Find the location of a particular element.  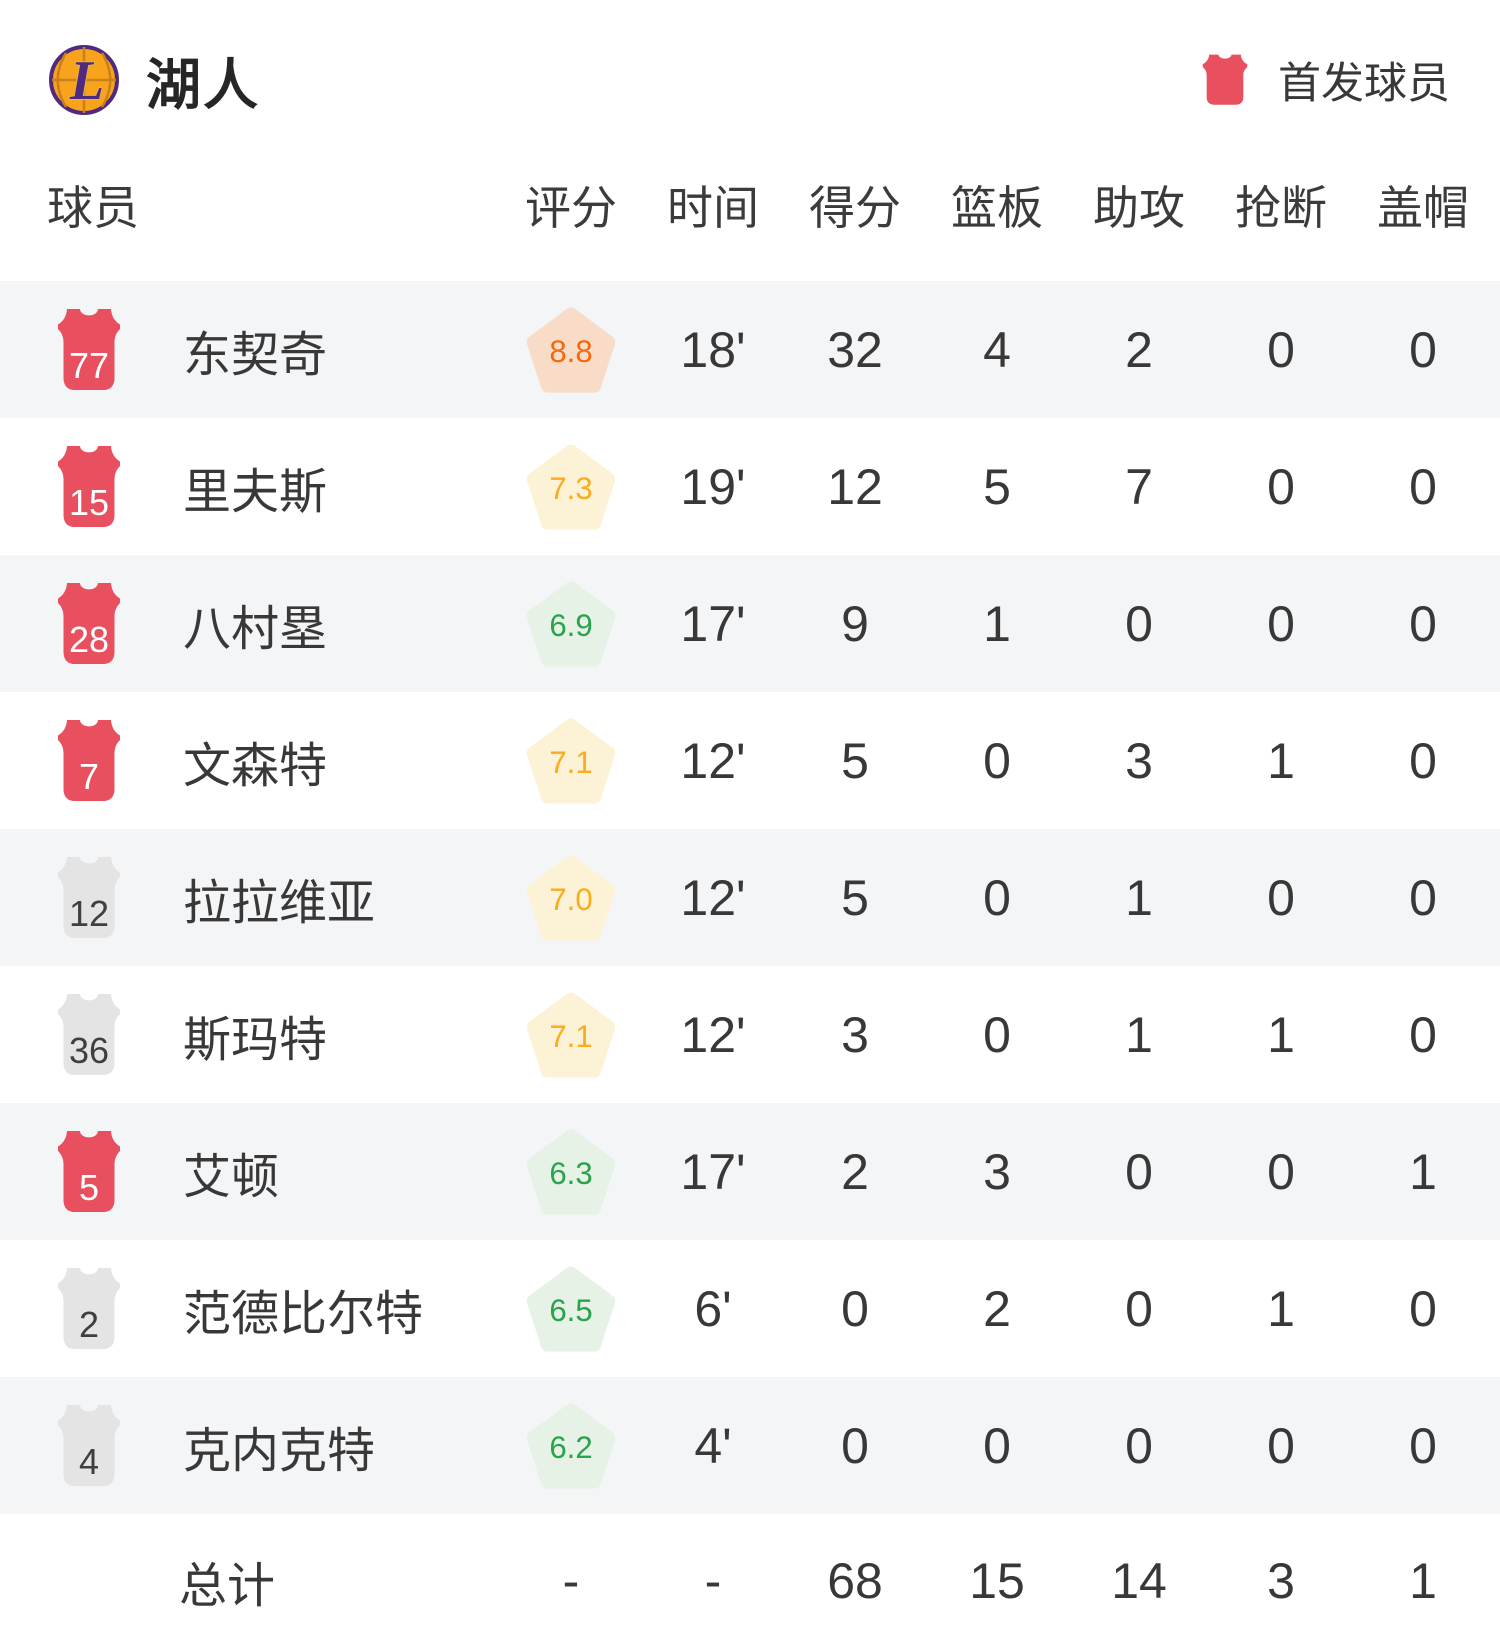

rating-value: 7.1 is located at coordinates (570, 1035).